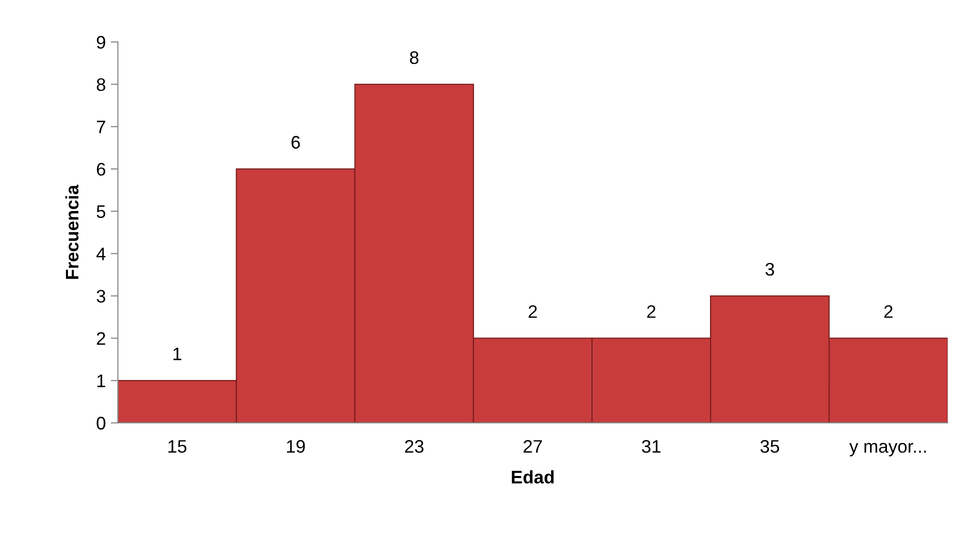  What do you see at coordinates (414, 446) in the screenshot?
I see `x-tick-label: 23` at bounding box center [414, 446].